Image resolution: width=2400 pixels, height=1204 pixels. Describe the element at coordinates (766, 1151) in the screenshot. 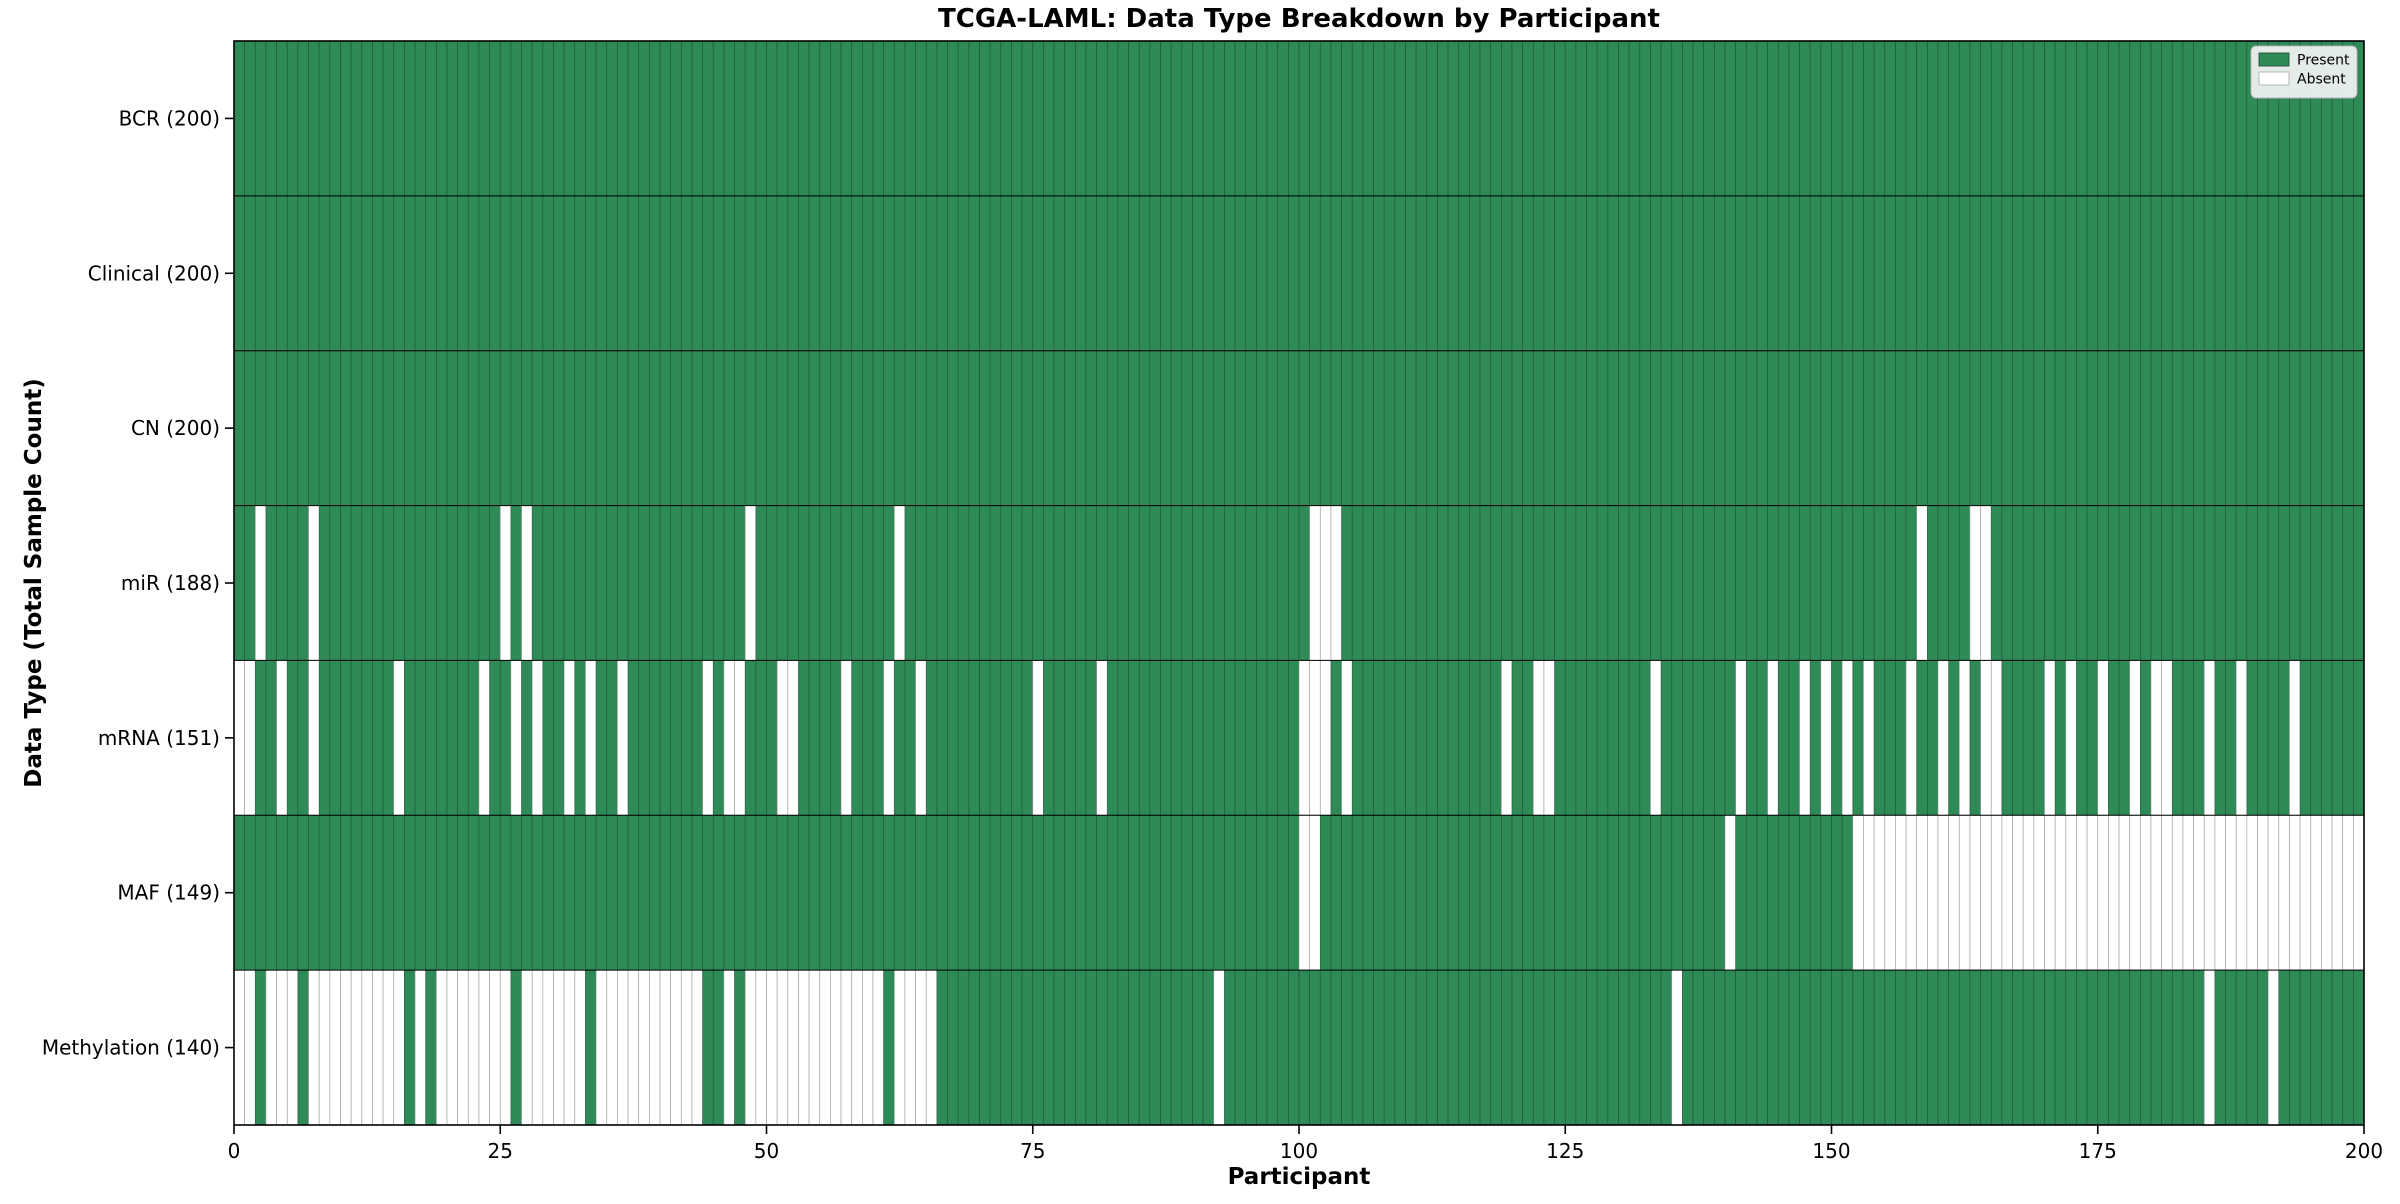

I see `x-tick-label: 50` at that location.